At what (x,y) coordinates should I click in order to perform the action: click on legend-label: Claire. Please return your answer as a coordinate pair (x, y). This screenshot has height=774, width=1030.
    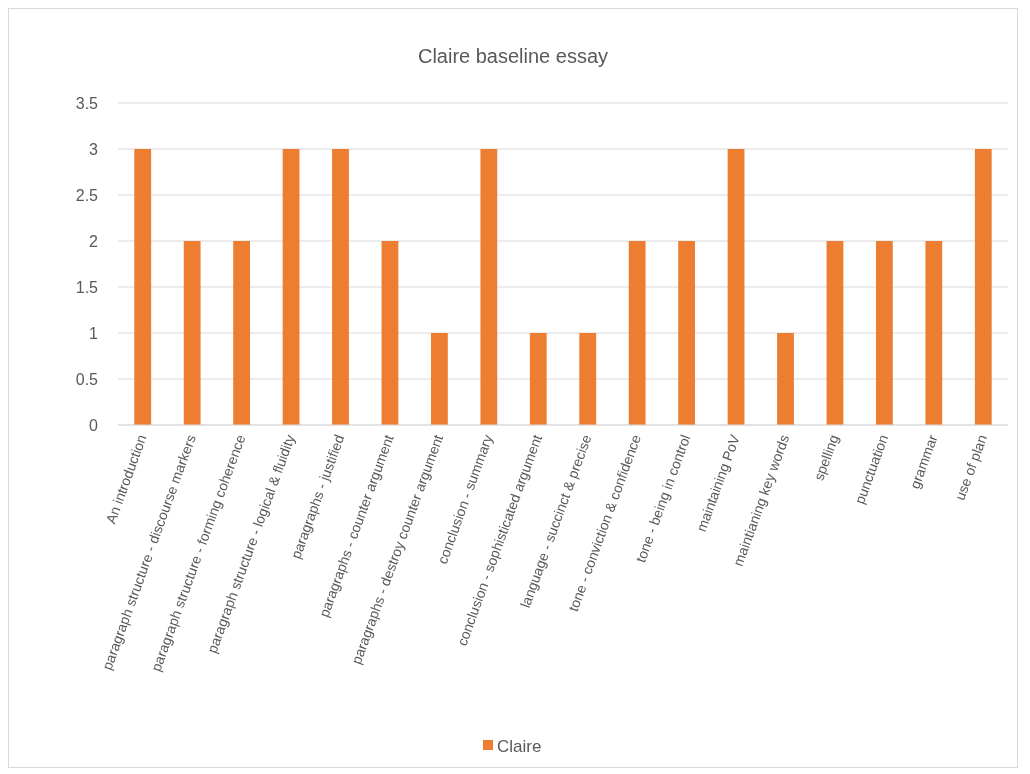
    Looking at the image, I should click on (519, 746).